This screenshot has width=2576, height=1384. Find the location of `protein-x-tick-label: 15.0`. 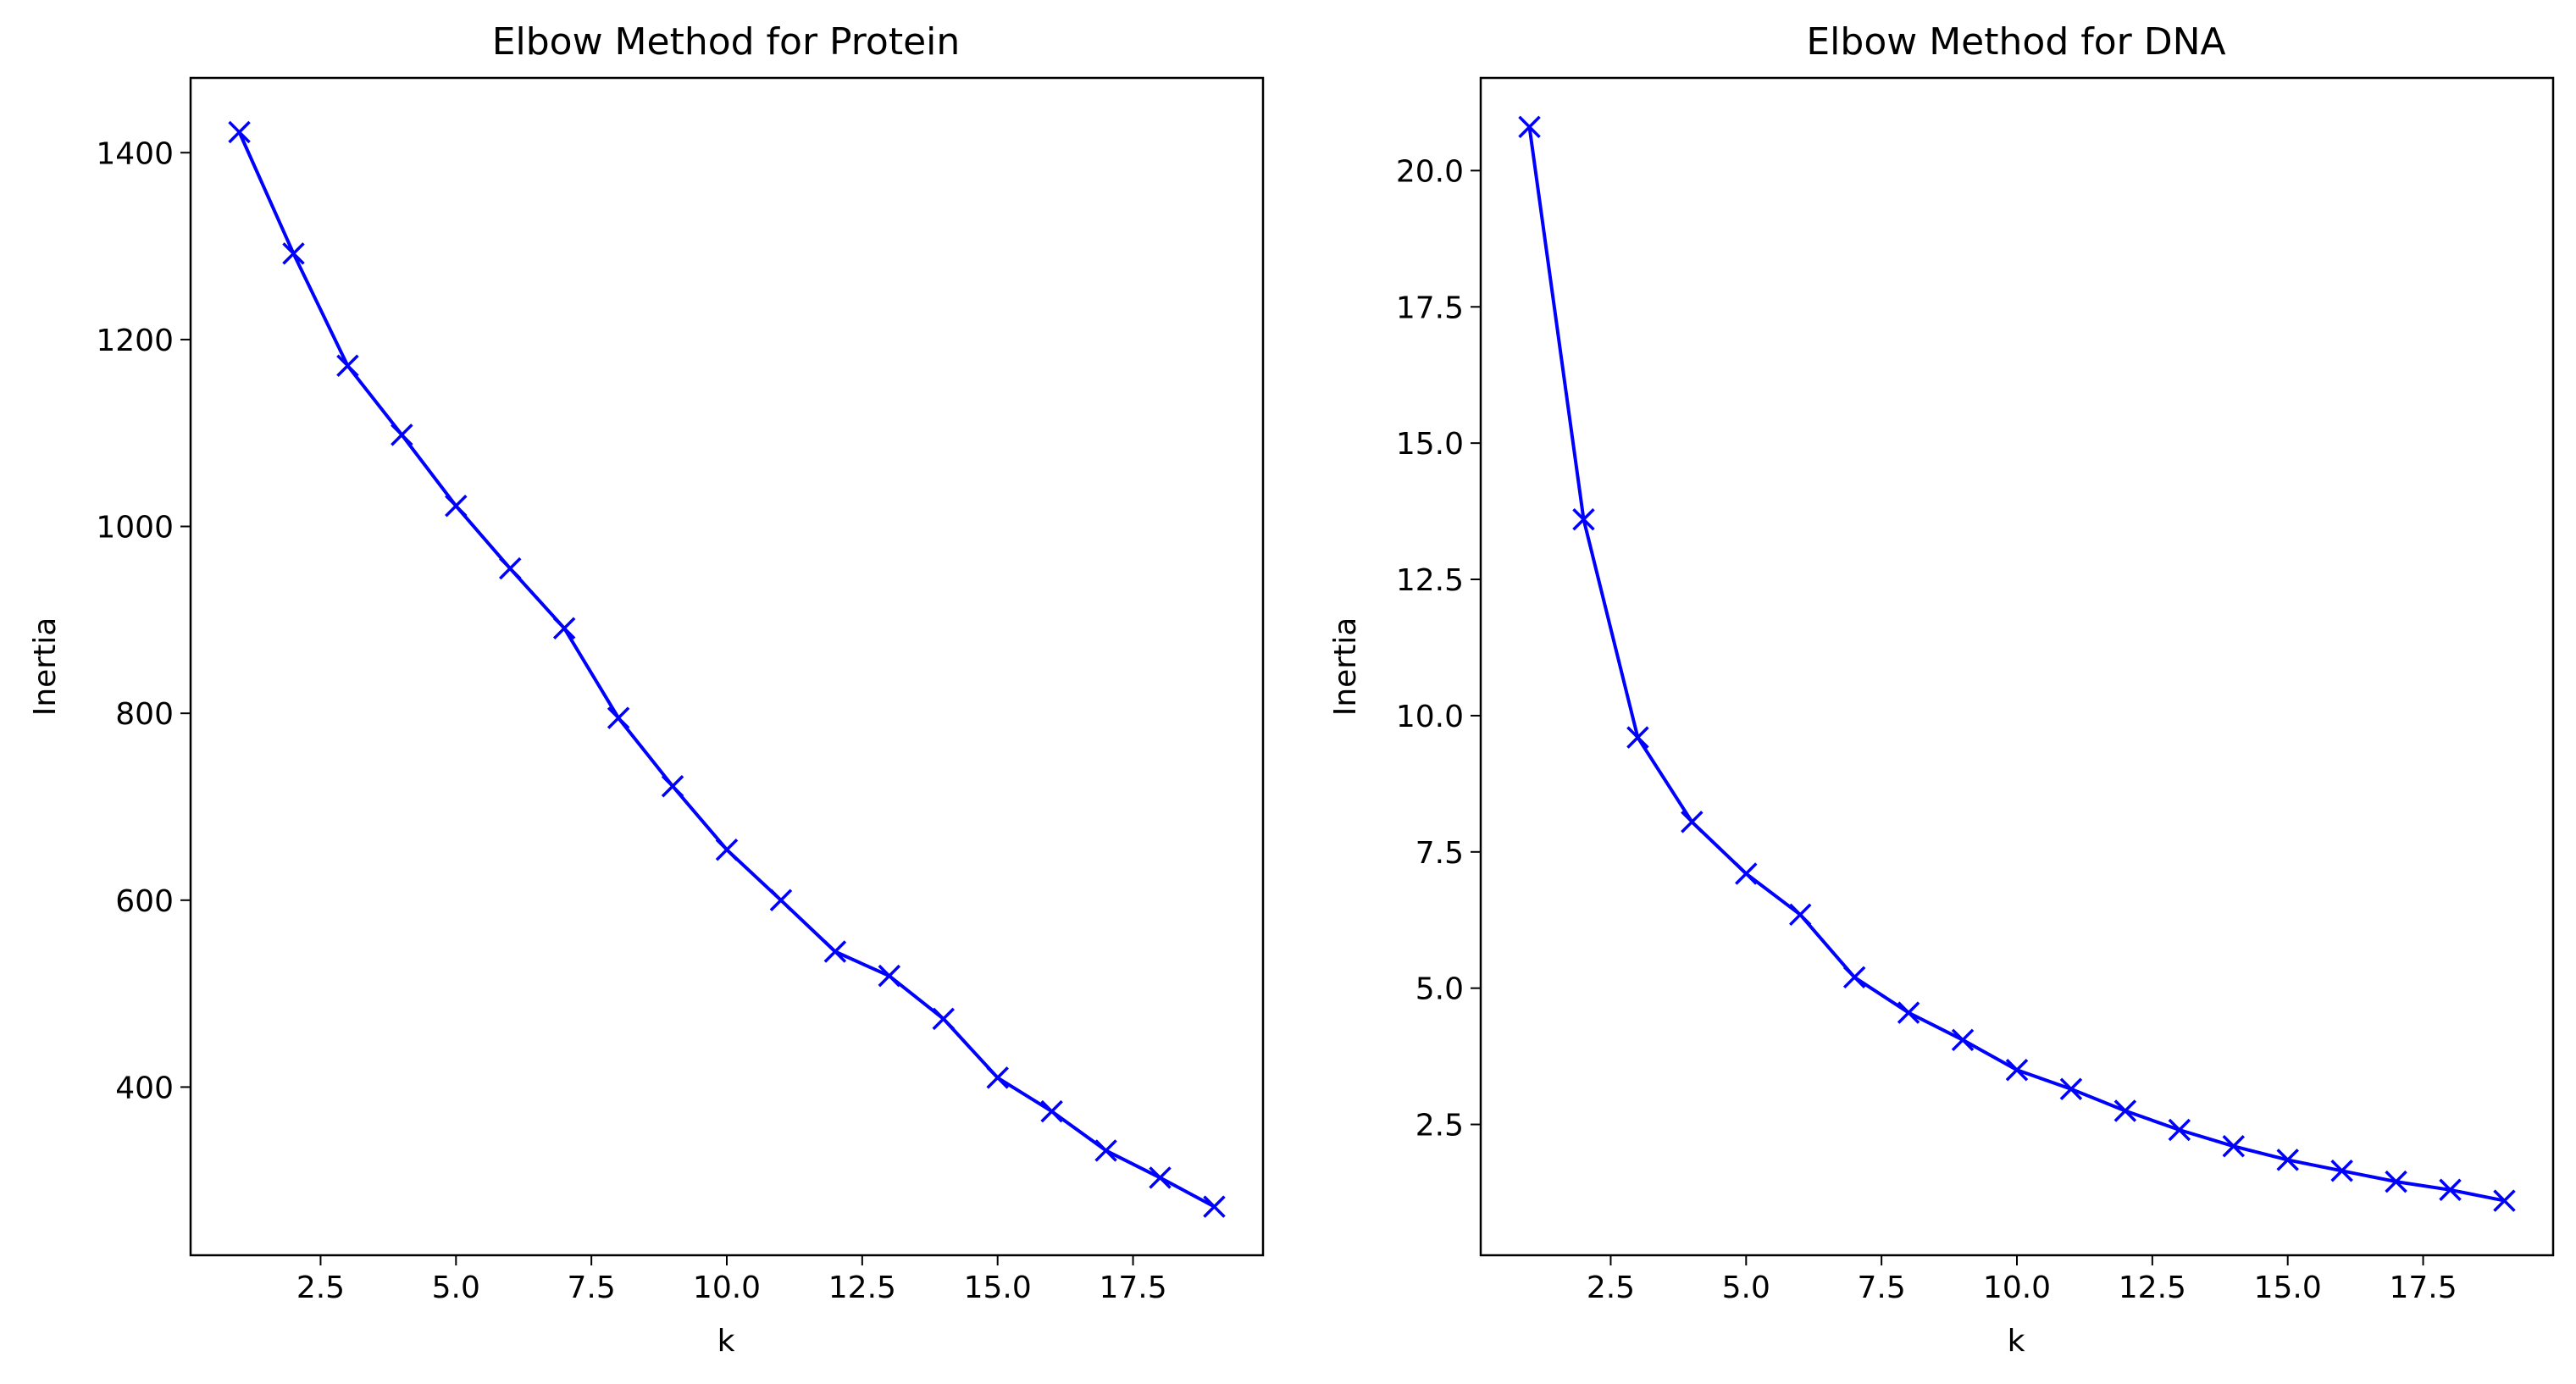

protein-x-tick-label: 15.0 is located at coordinates (998, 1288).